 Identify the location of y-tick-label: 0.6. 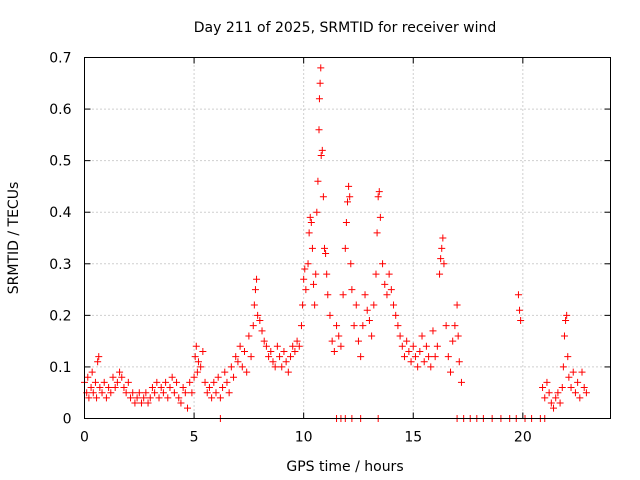
(60, 110).